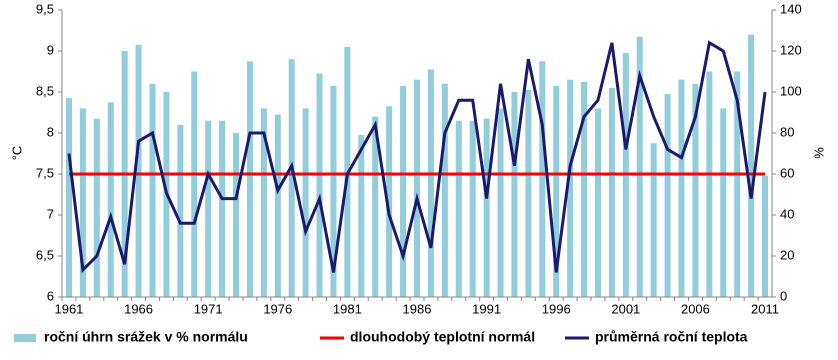  What do you see at coordinates (50, 131) in the screenshot?
I see `y-tick-label: 8` at bounding box center [50, 131].